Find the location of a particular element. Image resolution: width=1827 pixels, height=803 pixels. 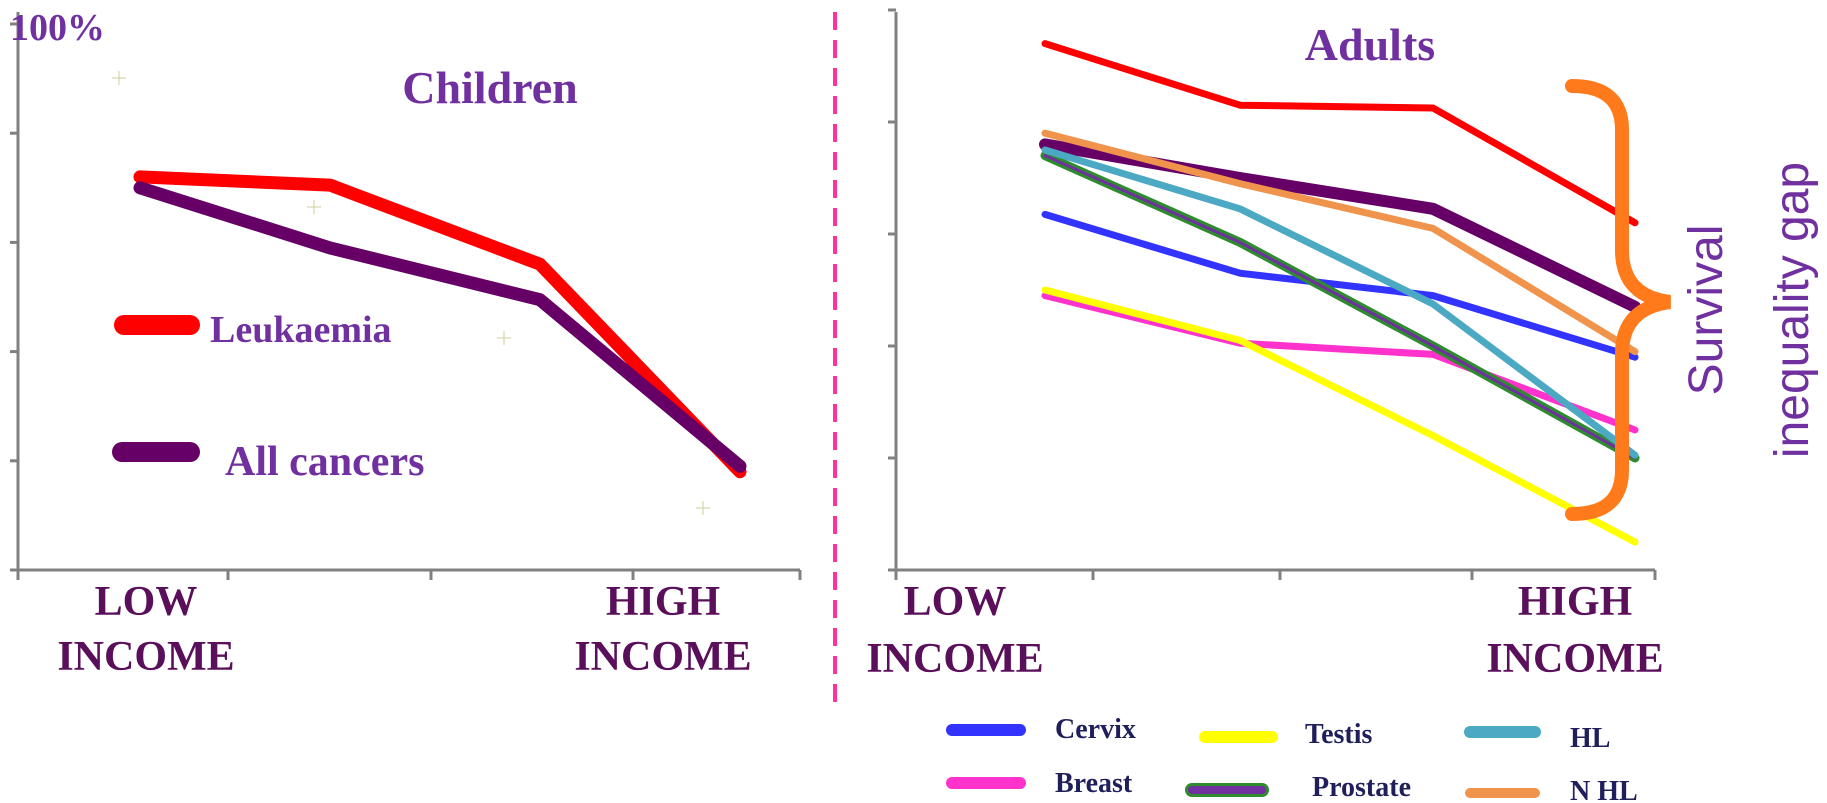

adults-y-ticks is located at coordinates (892, 290).